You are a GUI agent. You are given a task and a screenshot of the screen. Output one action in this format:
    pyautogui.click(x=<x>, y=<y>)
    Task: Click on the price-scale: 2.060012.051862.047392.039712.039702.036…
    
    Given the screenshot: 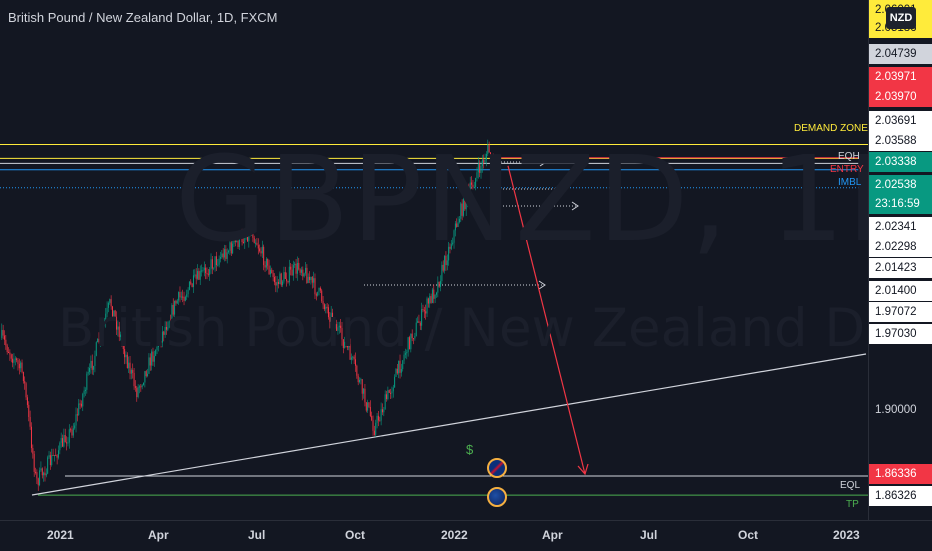 What is the action you would take?
    pyautogui.click(x=900, y=260)
    